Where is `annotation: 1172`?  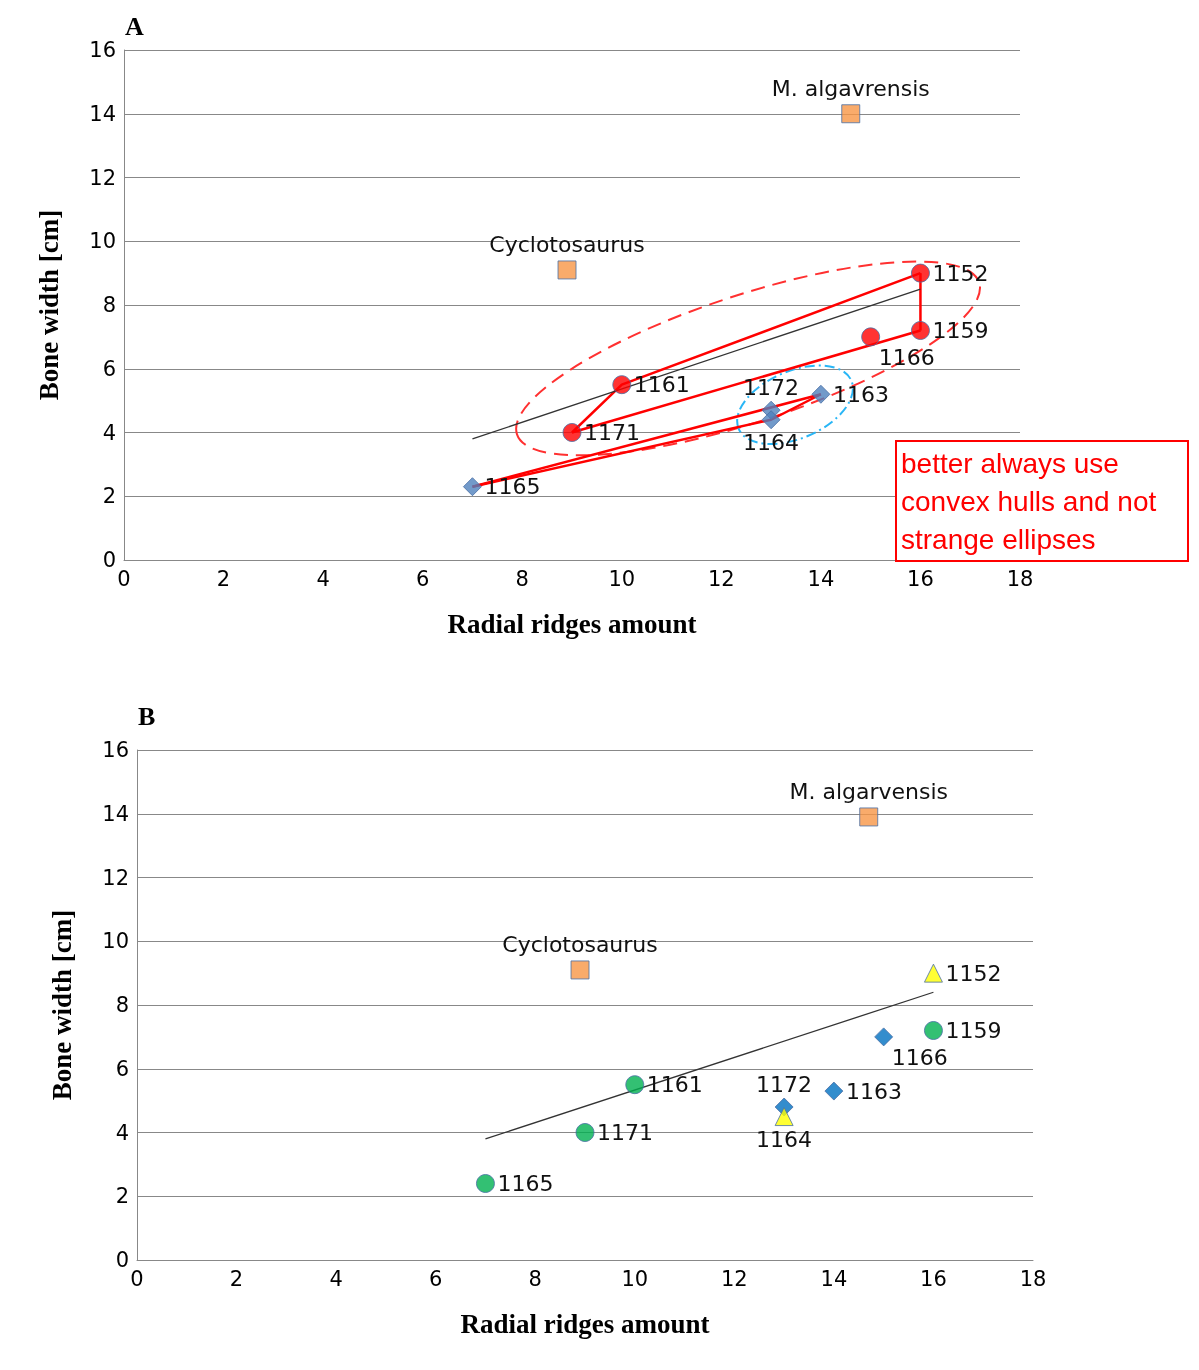
annotation: 1172 is located at coordinates (784, 1084).